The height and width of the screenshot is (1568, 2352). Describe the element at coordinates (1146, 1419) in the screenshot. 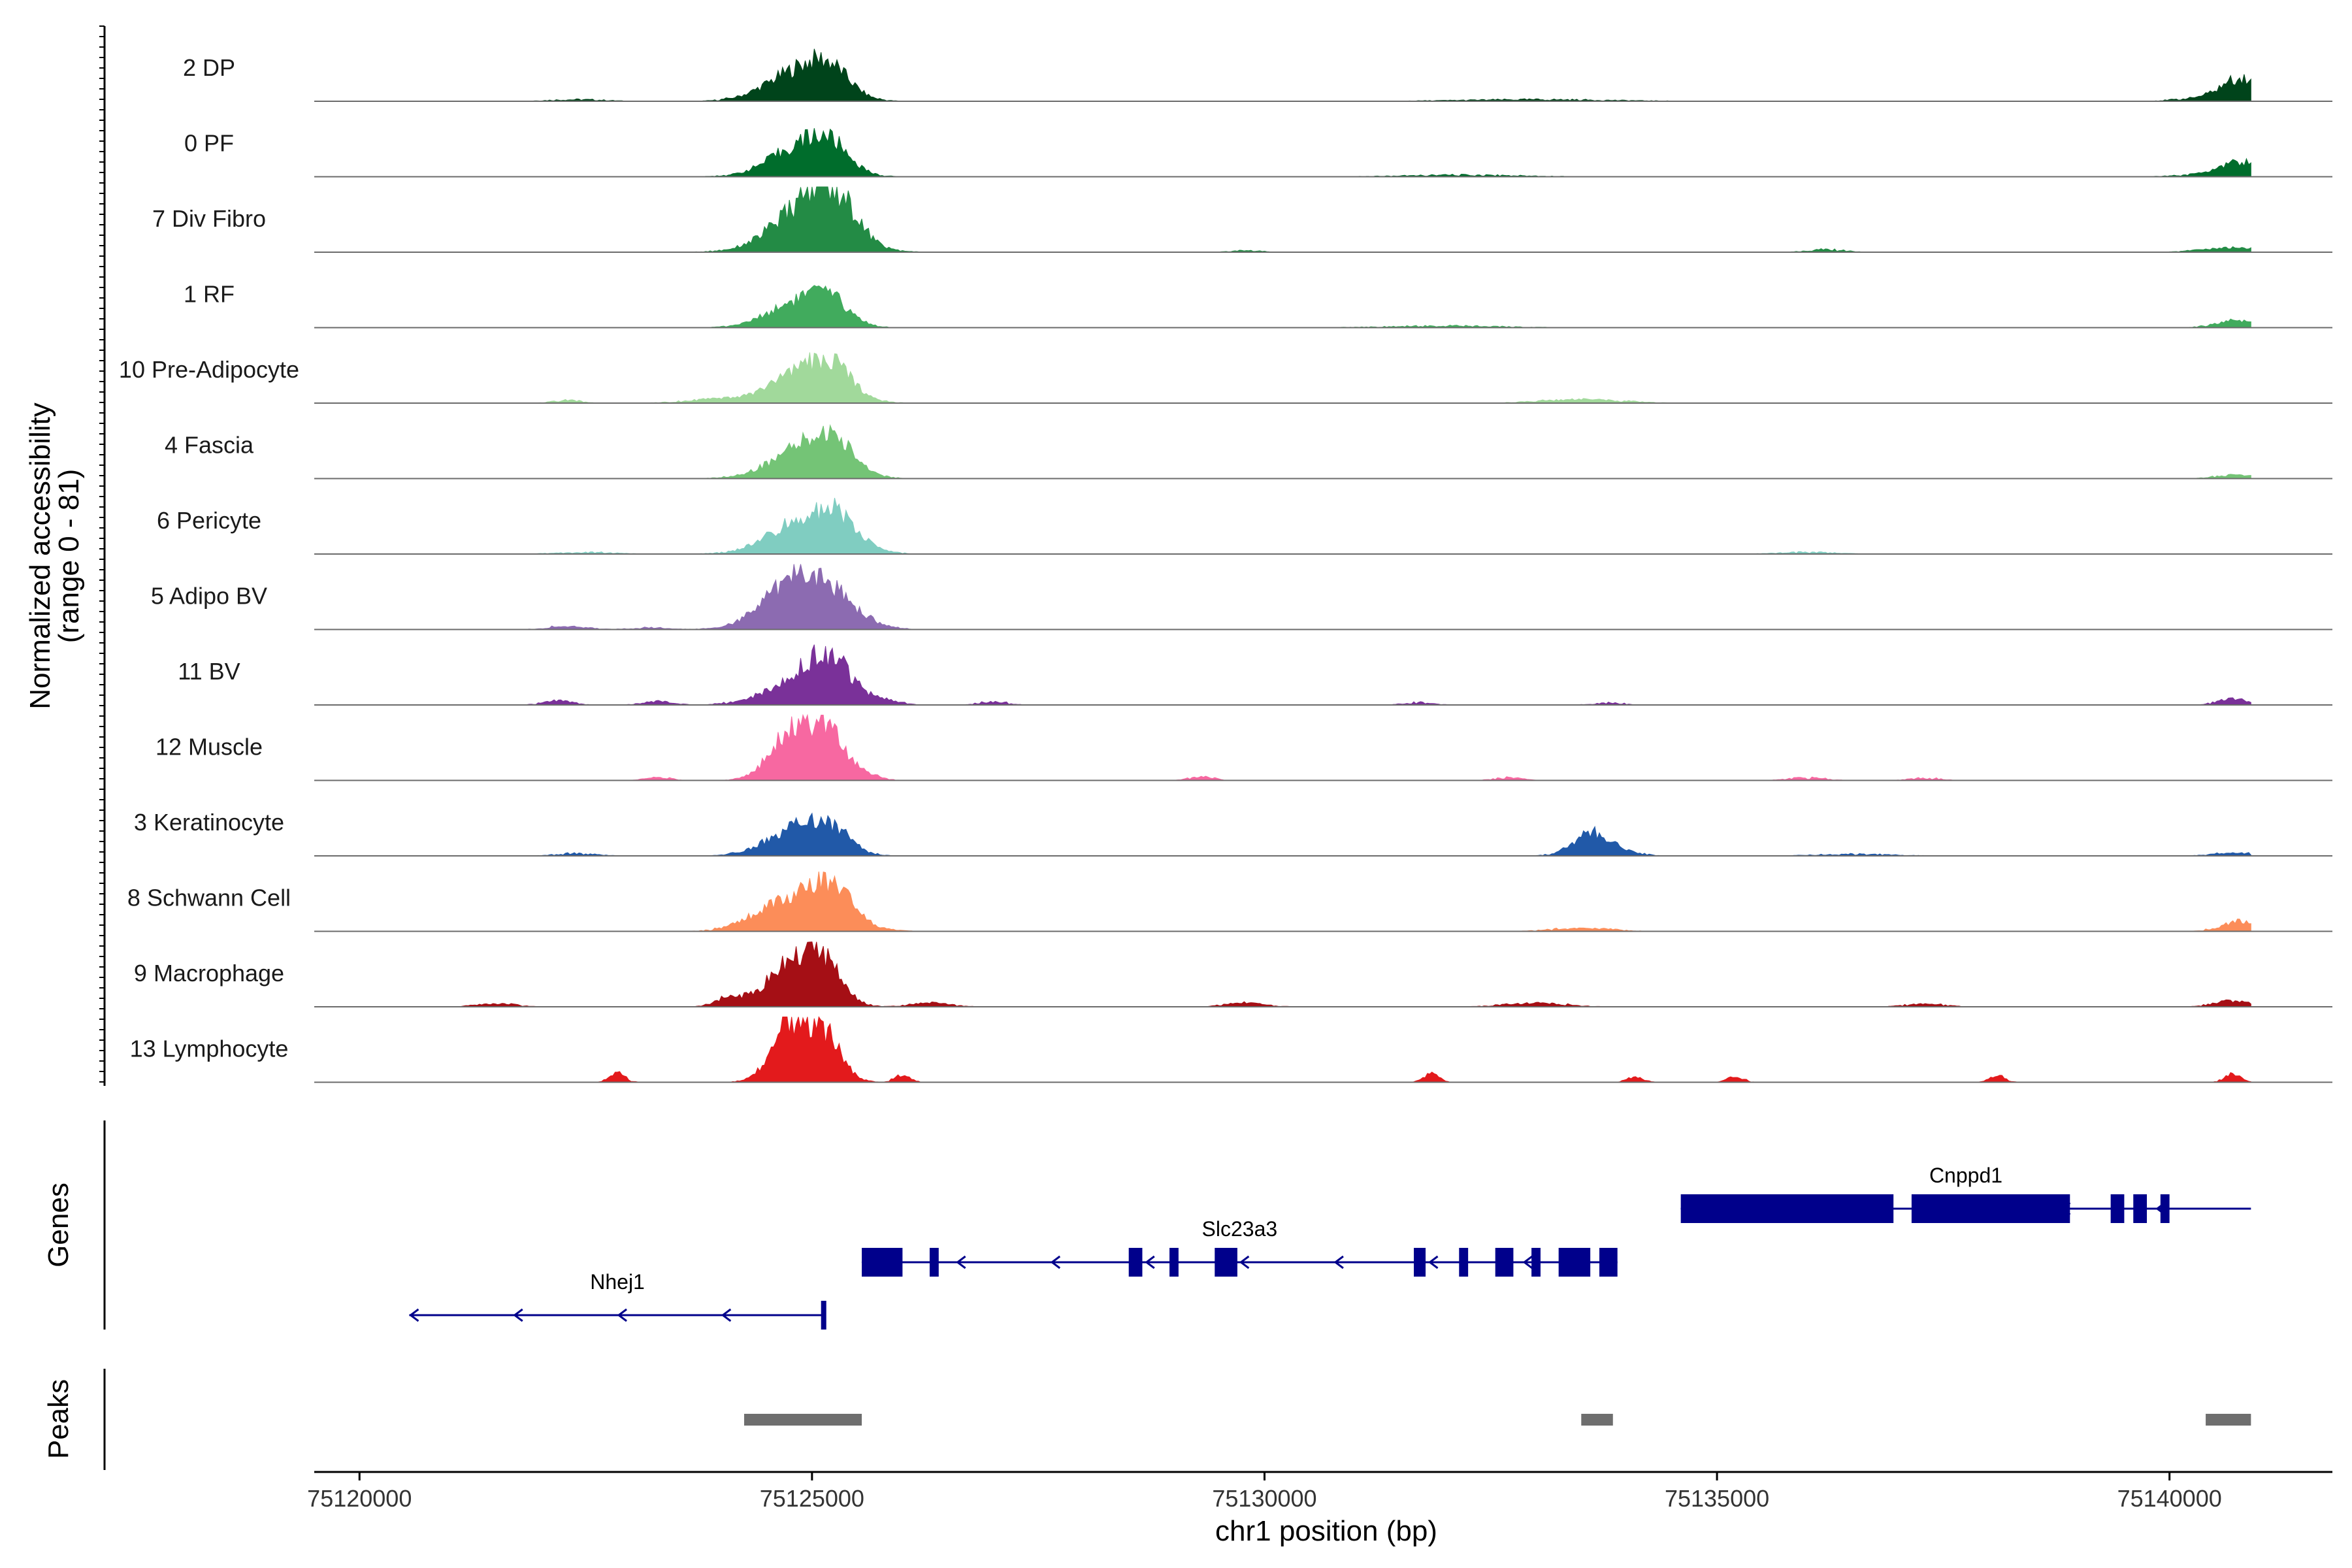

I see `peaks-track: Peaks` at that location.